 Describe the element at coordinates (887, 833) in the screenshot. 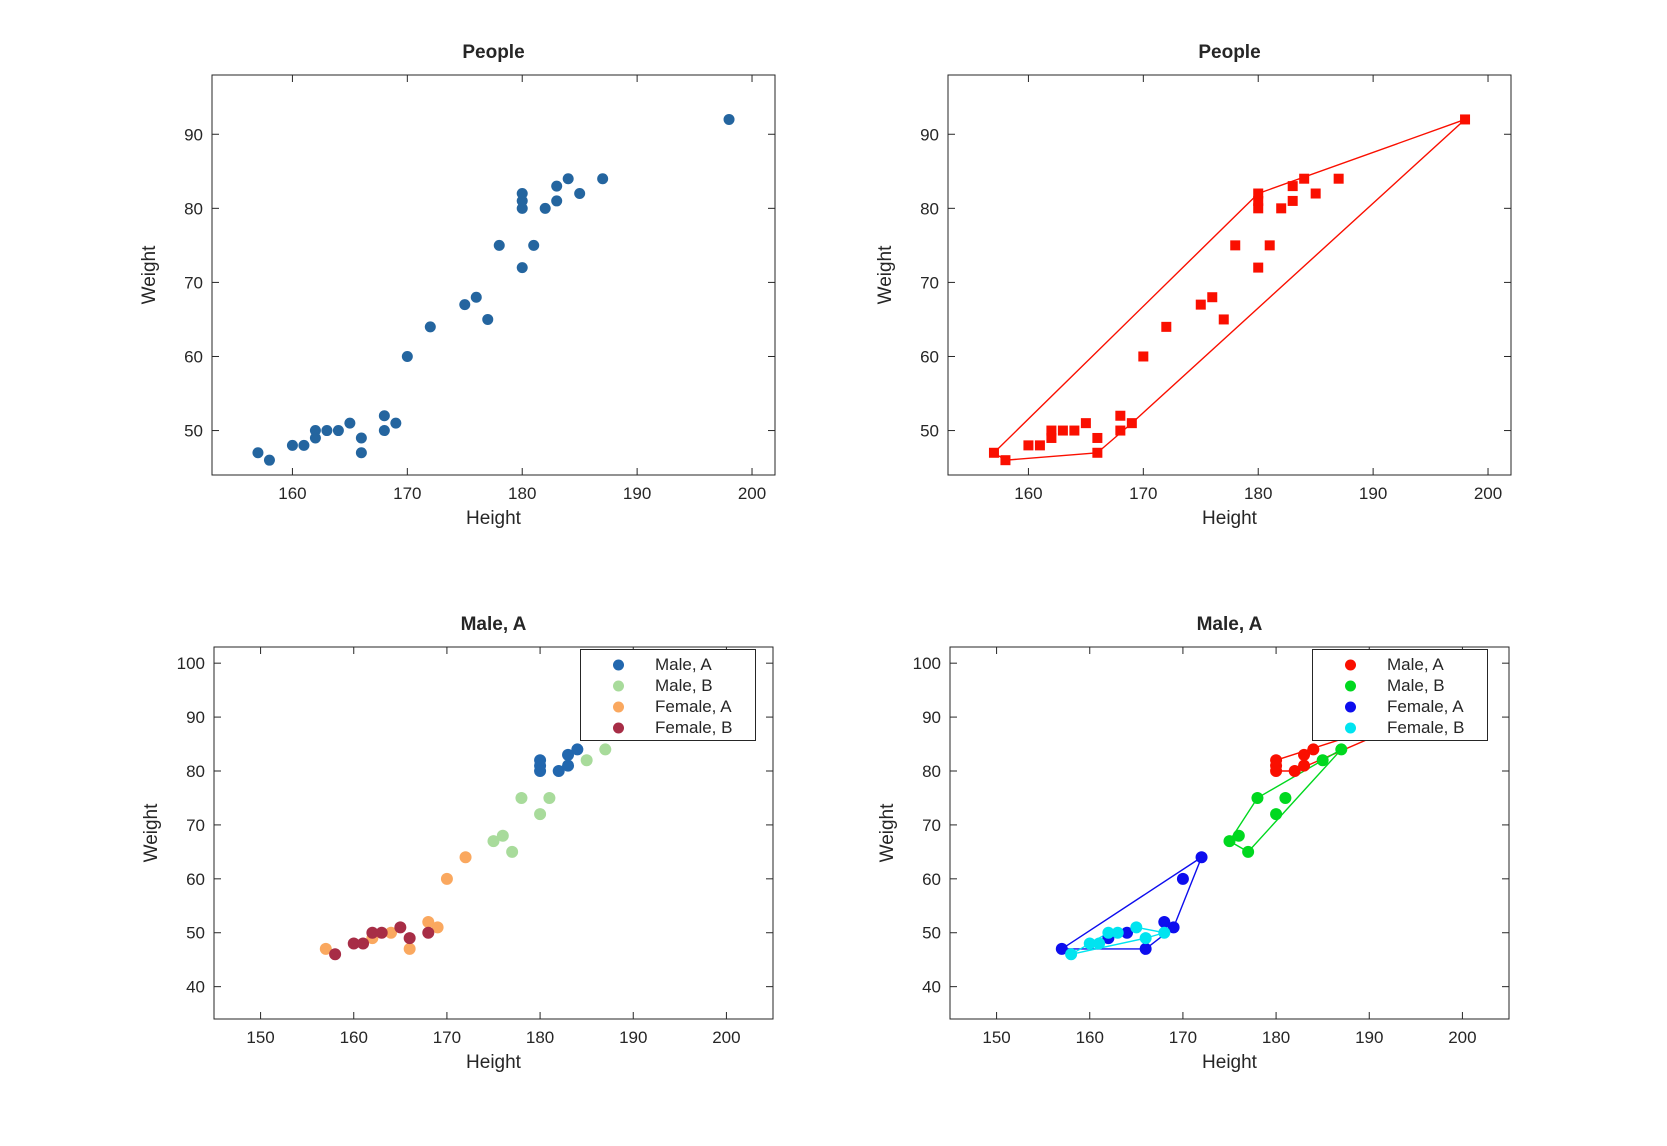

I see `y-axis-label: Weight` at that location.